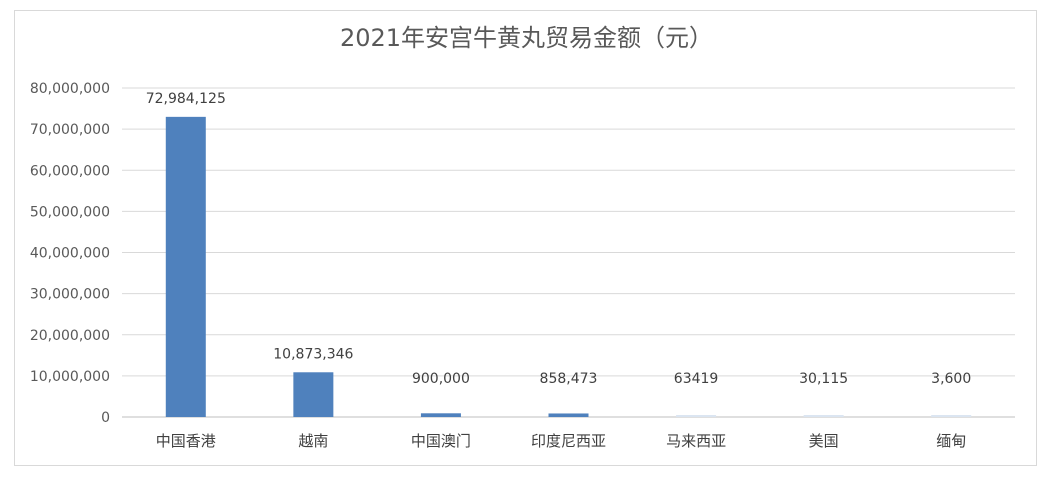  I want to click on y-tick-label: 60,000,000, so click(70, 171).